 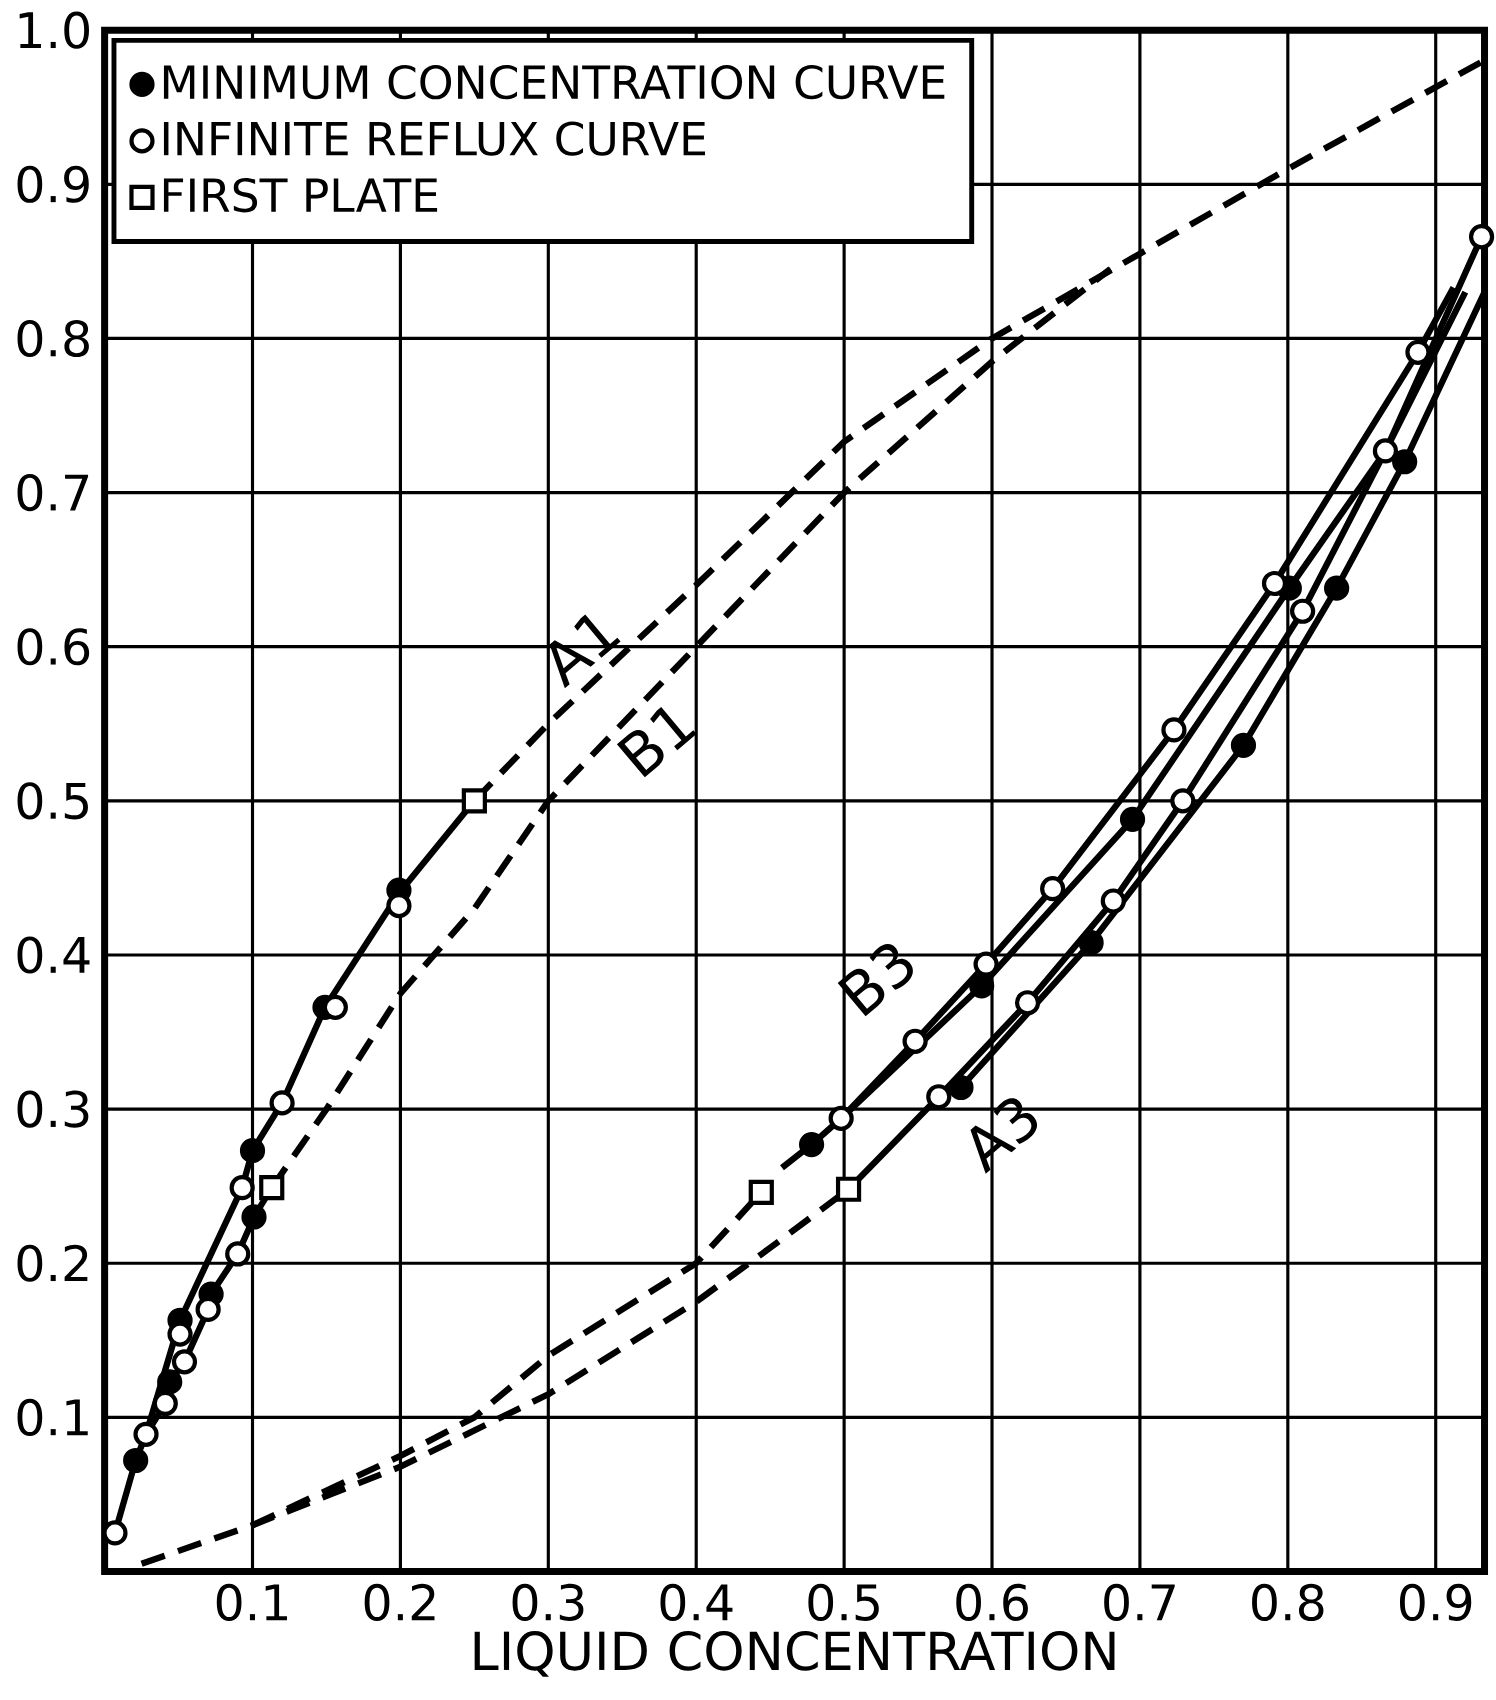 I want to click on x-tick-label: 0.7, so click(x=1139, y=1602).